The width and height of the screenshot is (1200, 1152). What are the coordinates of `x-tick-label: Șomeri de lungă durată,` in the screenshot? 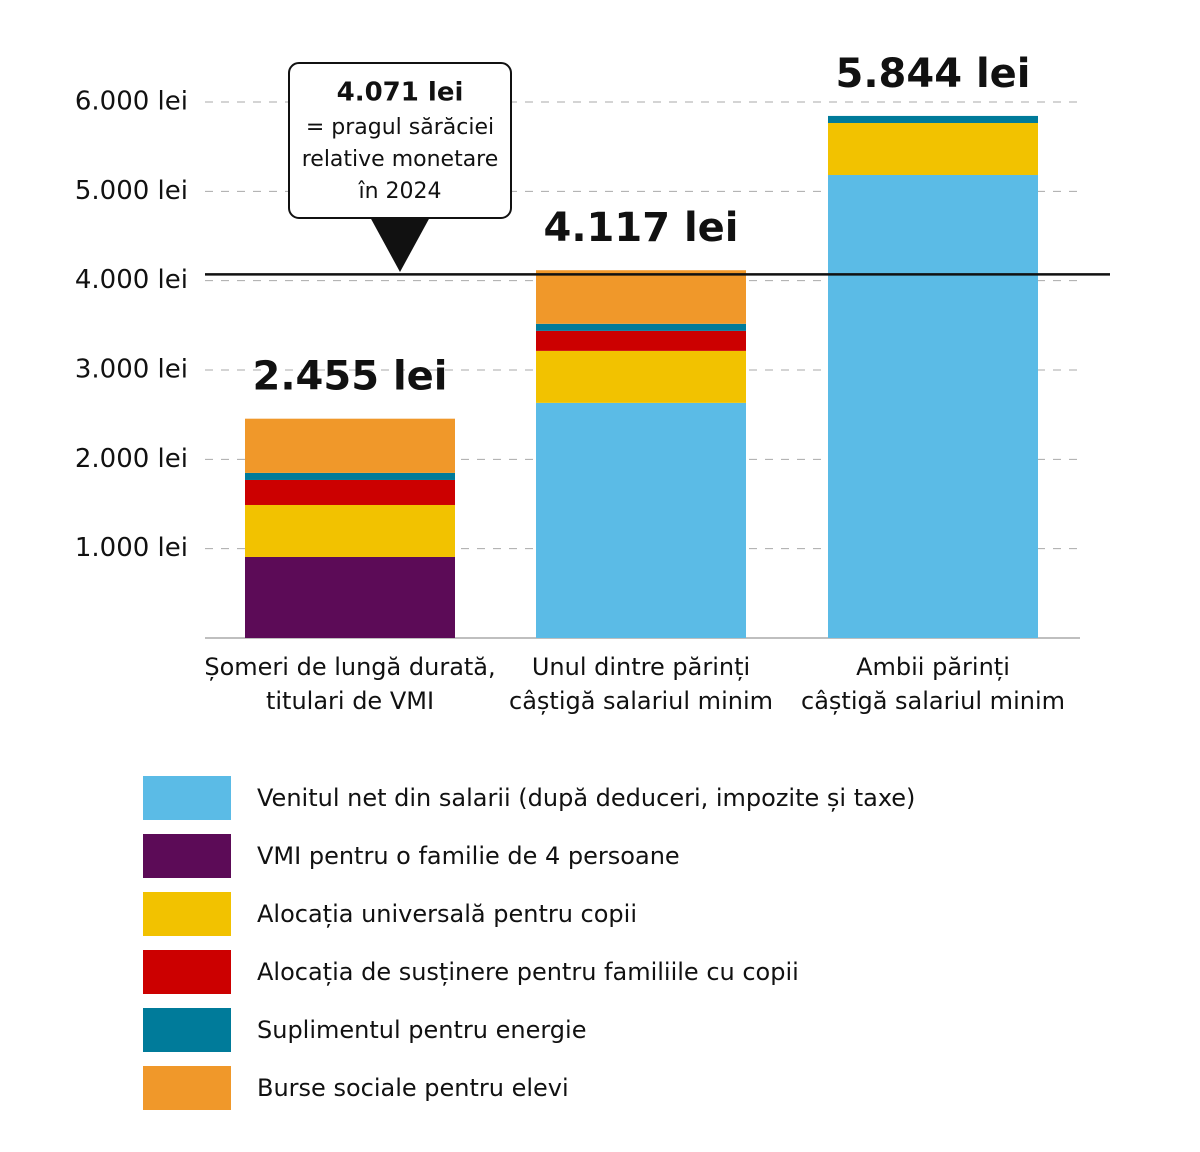 It's located at (349, 667).